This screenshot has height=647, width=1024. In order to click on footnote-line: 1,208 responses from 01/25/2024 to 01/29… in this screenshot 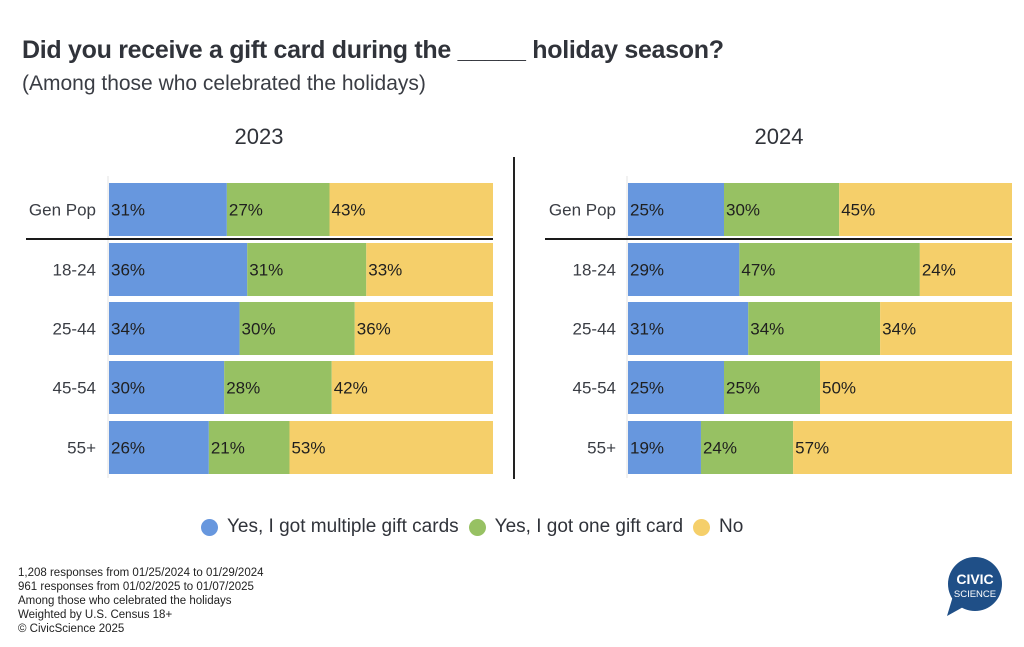, I will do `click(141, 573)`.